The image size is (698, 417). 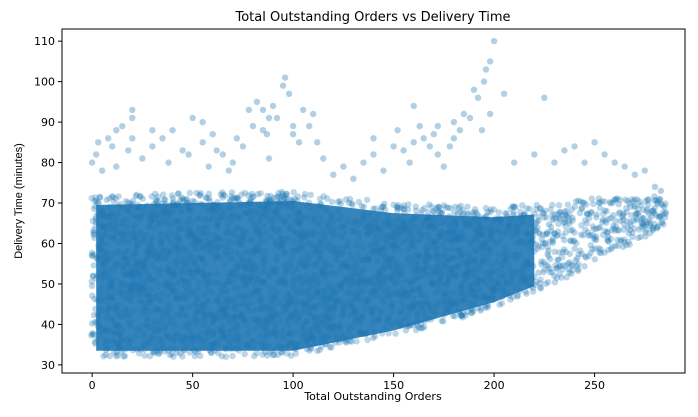 What do you see at coordinates (494, 385) in the screenshot?
I see `x-tick-label: 200` at bounding box center [494, 385].